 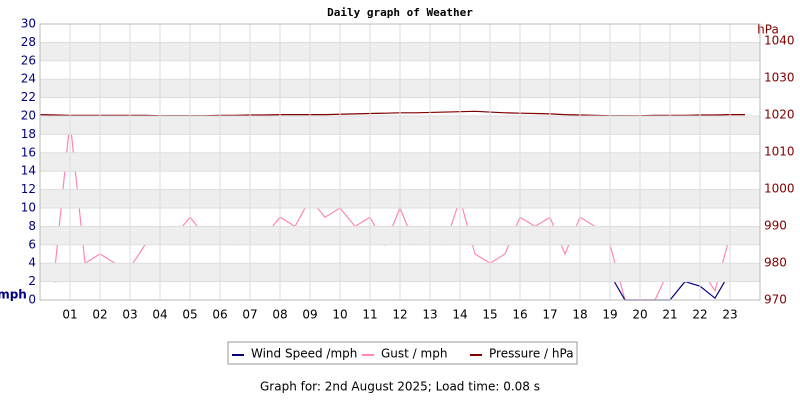 I want to click on y-tick-label: 4, so click(x=32, y=263).